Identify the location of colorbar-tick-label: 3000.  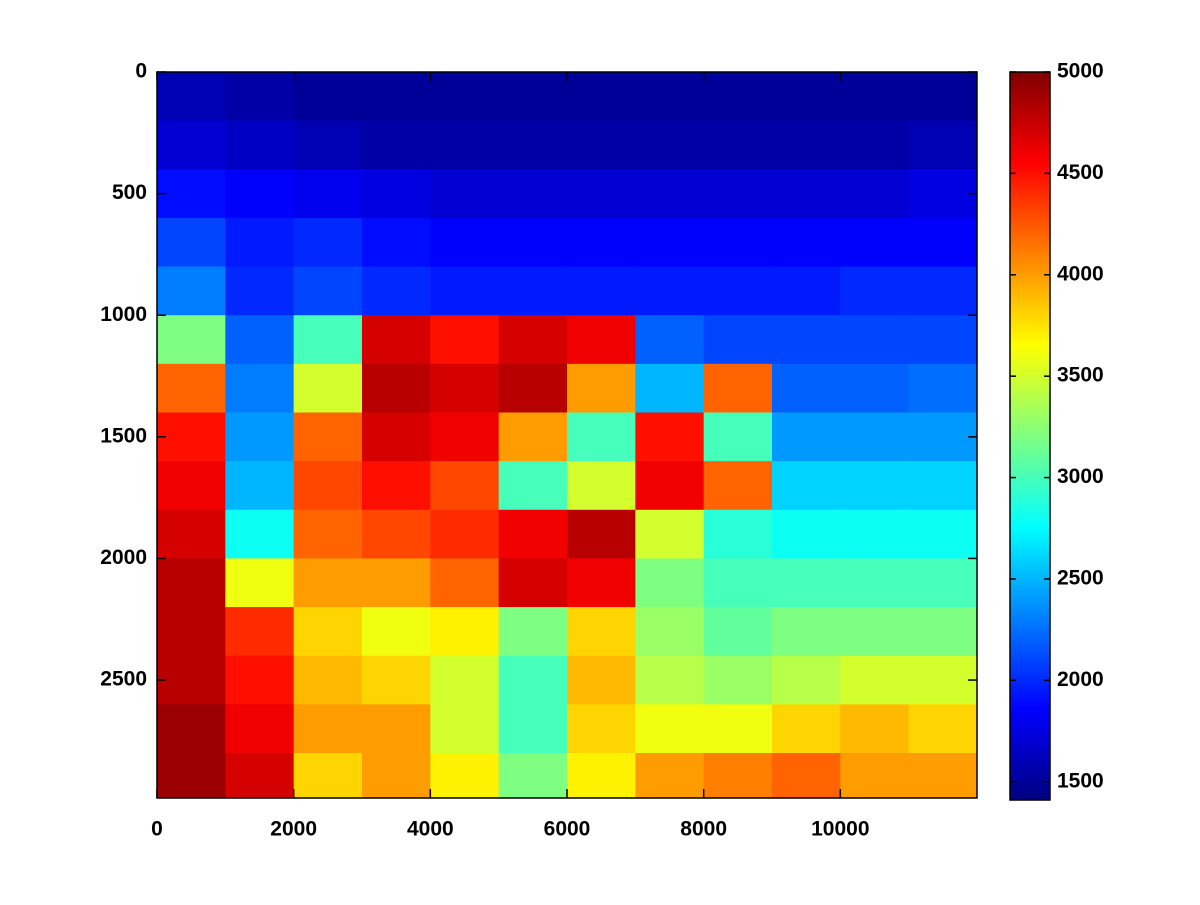
(1080, 476).